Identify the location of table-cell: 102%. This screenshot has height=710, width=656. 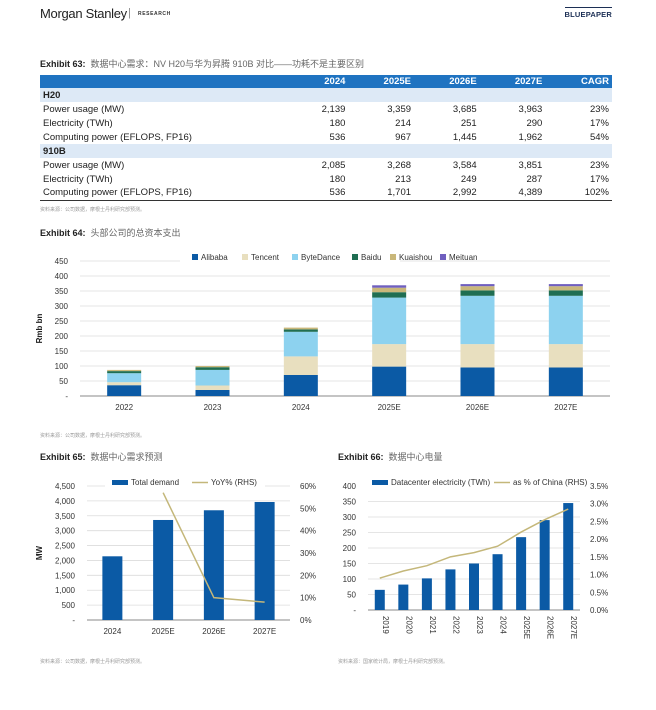
(578, 193).